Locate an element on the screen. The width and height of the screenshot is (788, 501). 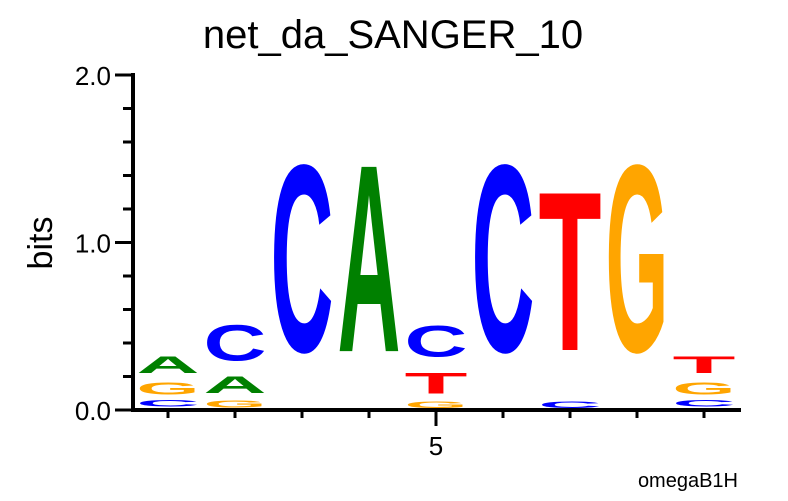
y-tick-label: 1.0 is located at coordinates (93, 244).